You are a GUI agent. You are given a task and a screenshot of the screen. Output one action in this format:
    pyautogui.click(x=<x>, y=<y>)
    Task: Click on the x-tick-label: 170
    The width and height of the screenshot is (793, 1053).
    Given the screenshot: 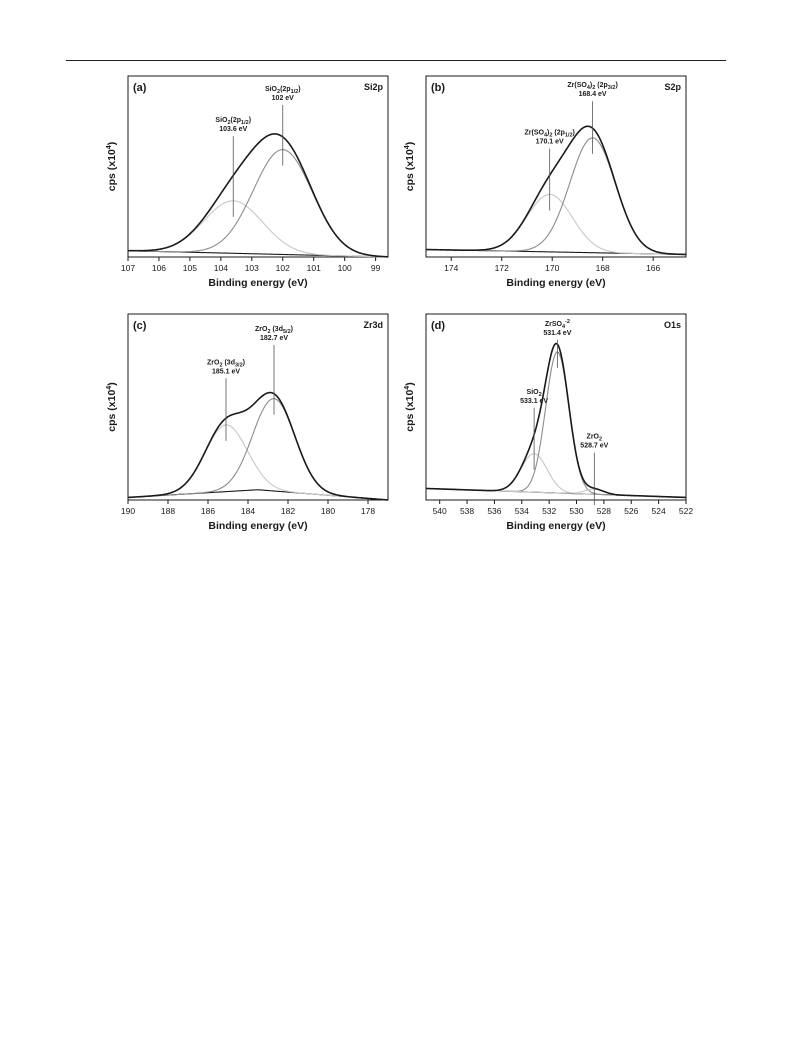 What is the action you would take?
    pyautogui.click(x=552, y=268)
    